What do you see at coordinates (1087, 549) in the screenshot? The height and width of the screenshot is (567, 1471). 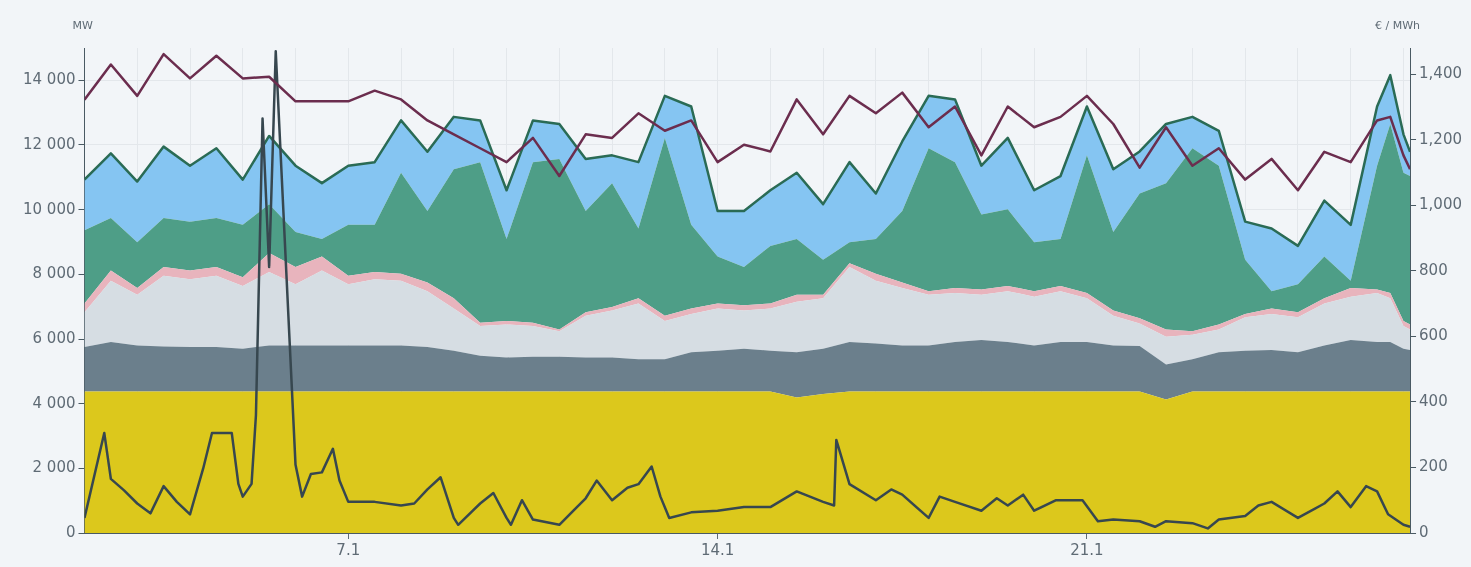 I see `x-tick-label: 21.1` at bounding box center [1087, 549].